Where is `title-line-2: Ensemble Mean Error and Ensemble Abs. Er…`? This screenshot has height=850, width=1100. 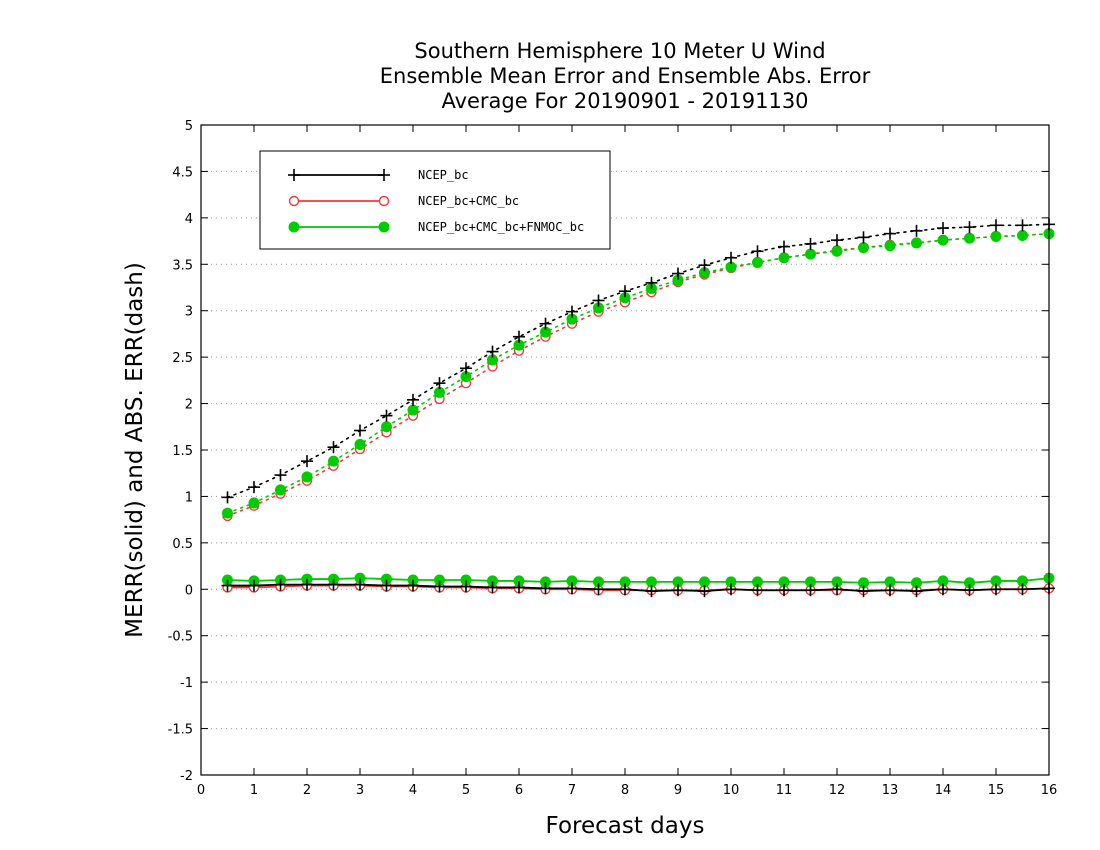
title-line-2: Ensemble Mean Error and Ensemble Abs. Er… is located at coordinates (625, 76).